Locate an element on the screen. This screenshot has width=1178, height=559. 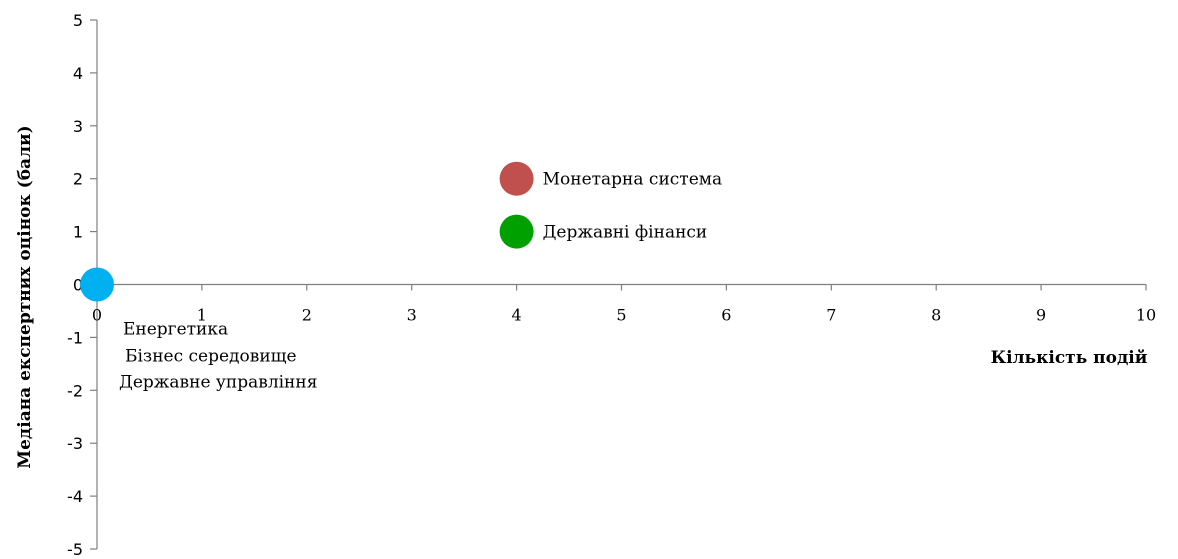
y-tick-label: 2 is located at coordinates (78, 179).